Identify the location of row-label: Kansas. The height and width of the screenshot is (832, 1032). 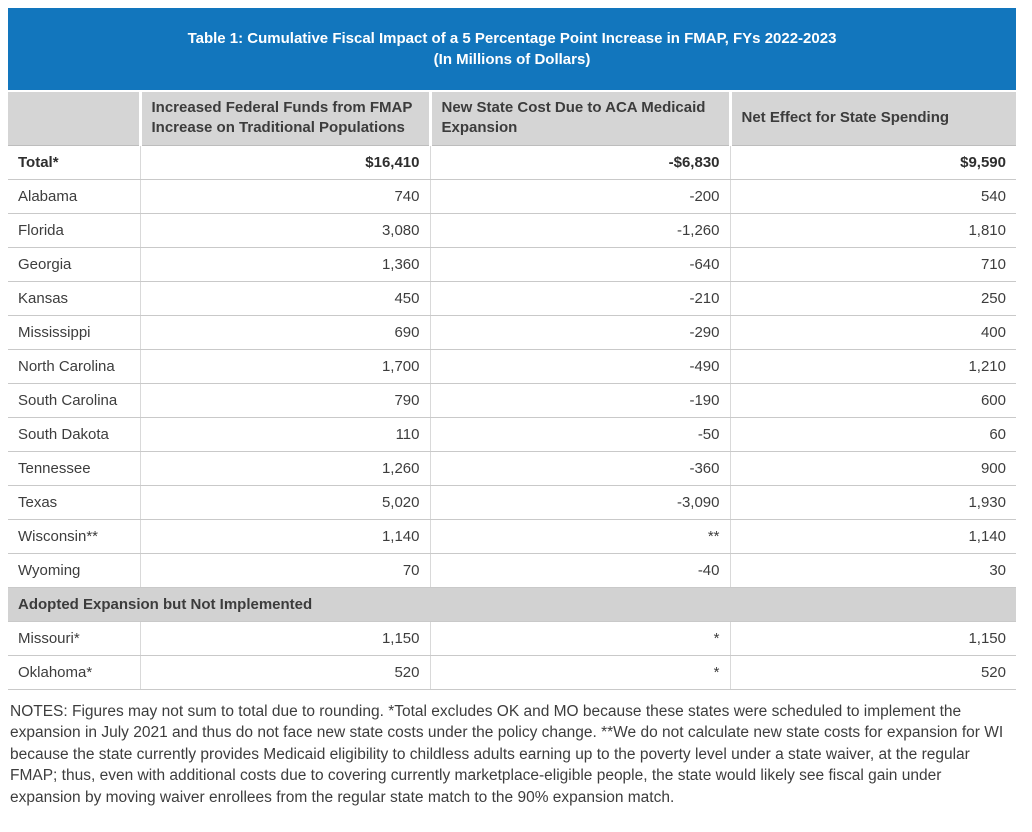
(74, 298).